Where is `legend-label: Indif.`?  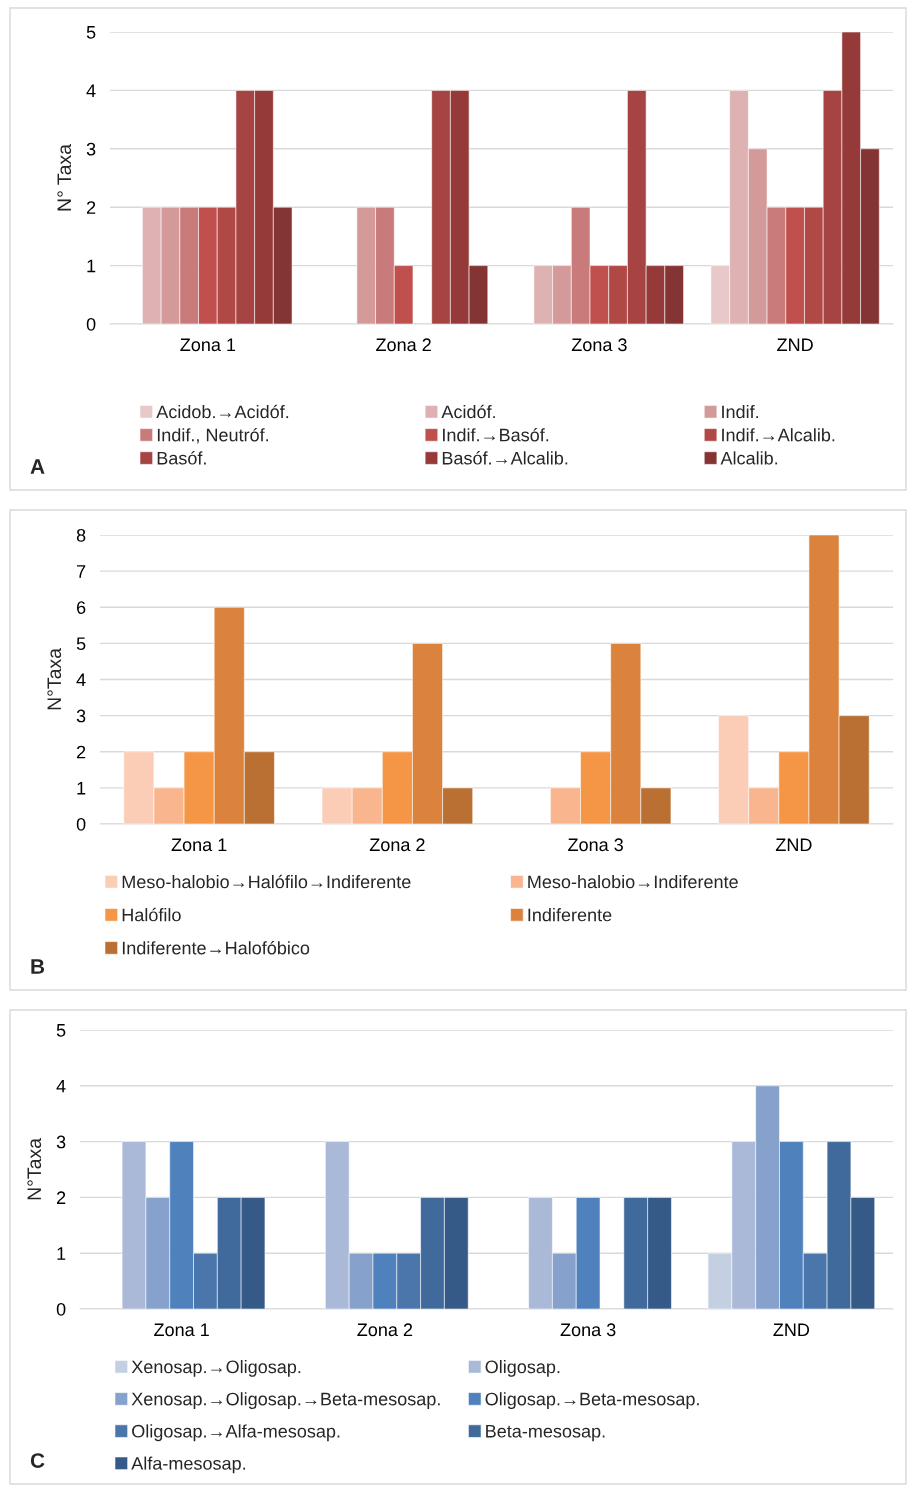 legend-label: Indif. is located at coordinates (740, 412).